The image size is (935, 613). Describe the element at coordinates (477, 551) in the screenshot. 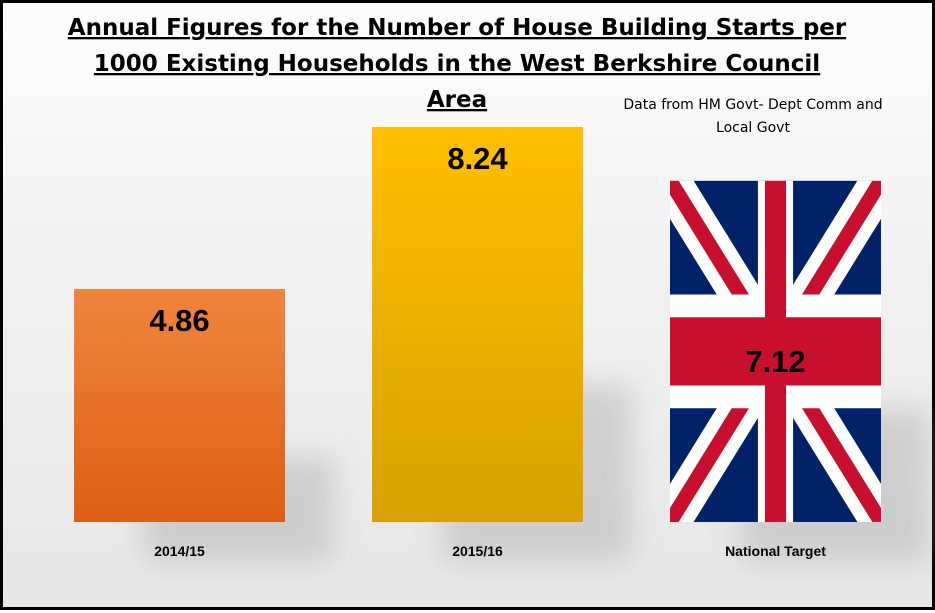

I see `category-label-2015-16: 2015/16` at that location.